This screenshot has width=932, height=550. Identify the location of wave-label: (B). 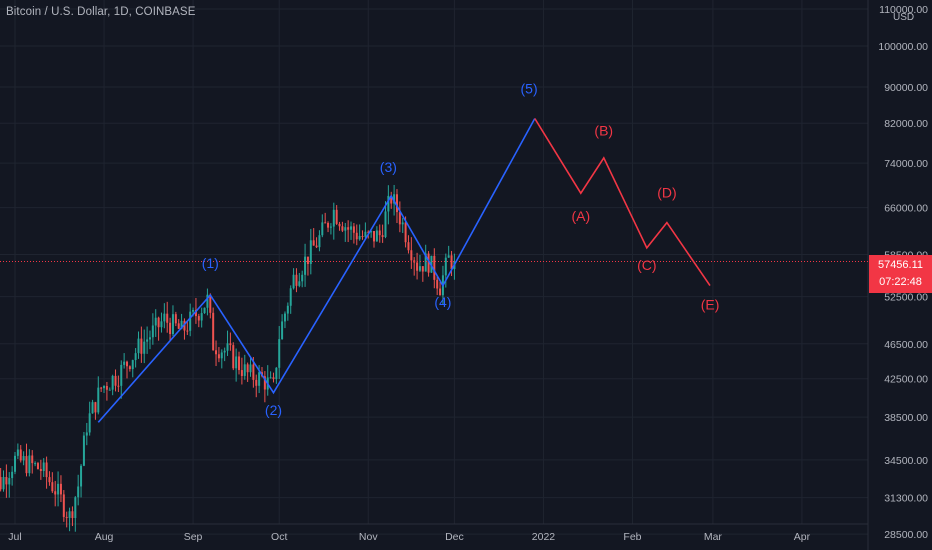
(603, 130).